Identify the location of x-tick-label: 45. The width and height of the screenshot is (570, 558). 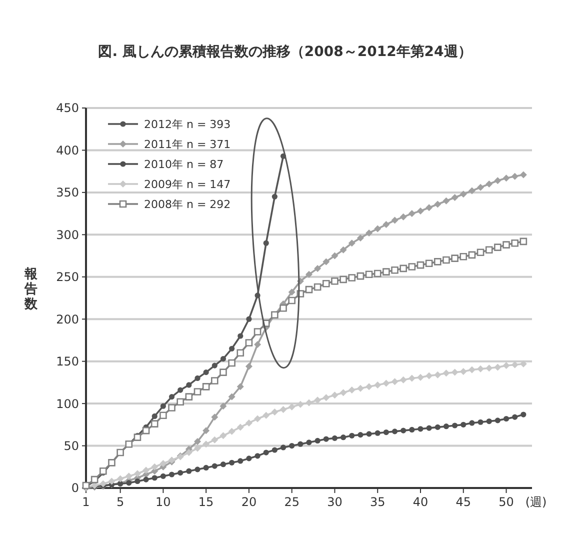
(464, 502).